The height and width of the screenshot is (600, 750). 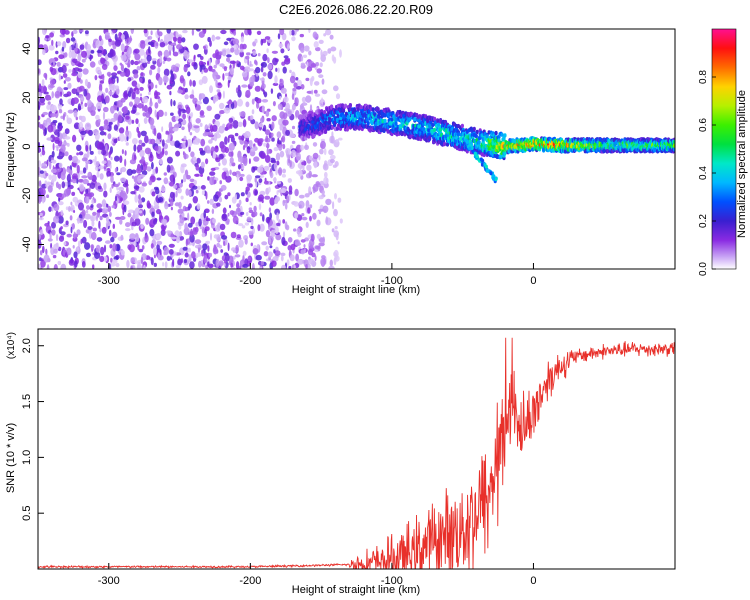 What do you see at coordinates (742, 164) in the screenshot?
I see `colorbar-label: Normalized spectral amplitude` at bounding box center [742, 164].